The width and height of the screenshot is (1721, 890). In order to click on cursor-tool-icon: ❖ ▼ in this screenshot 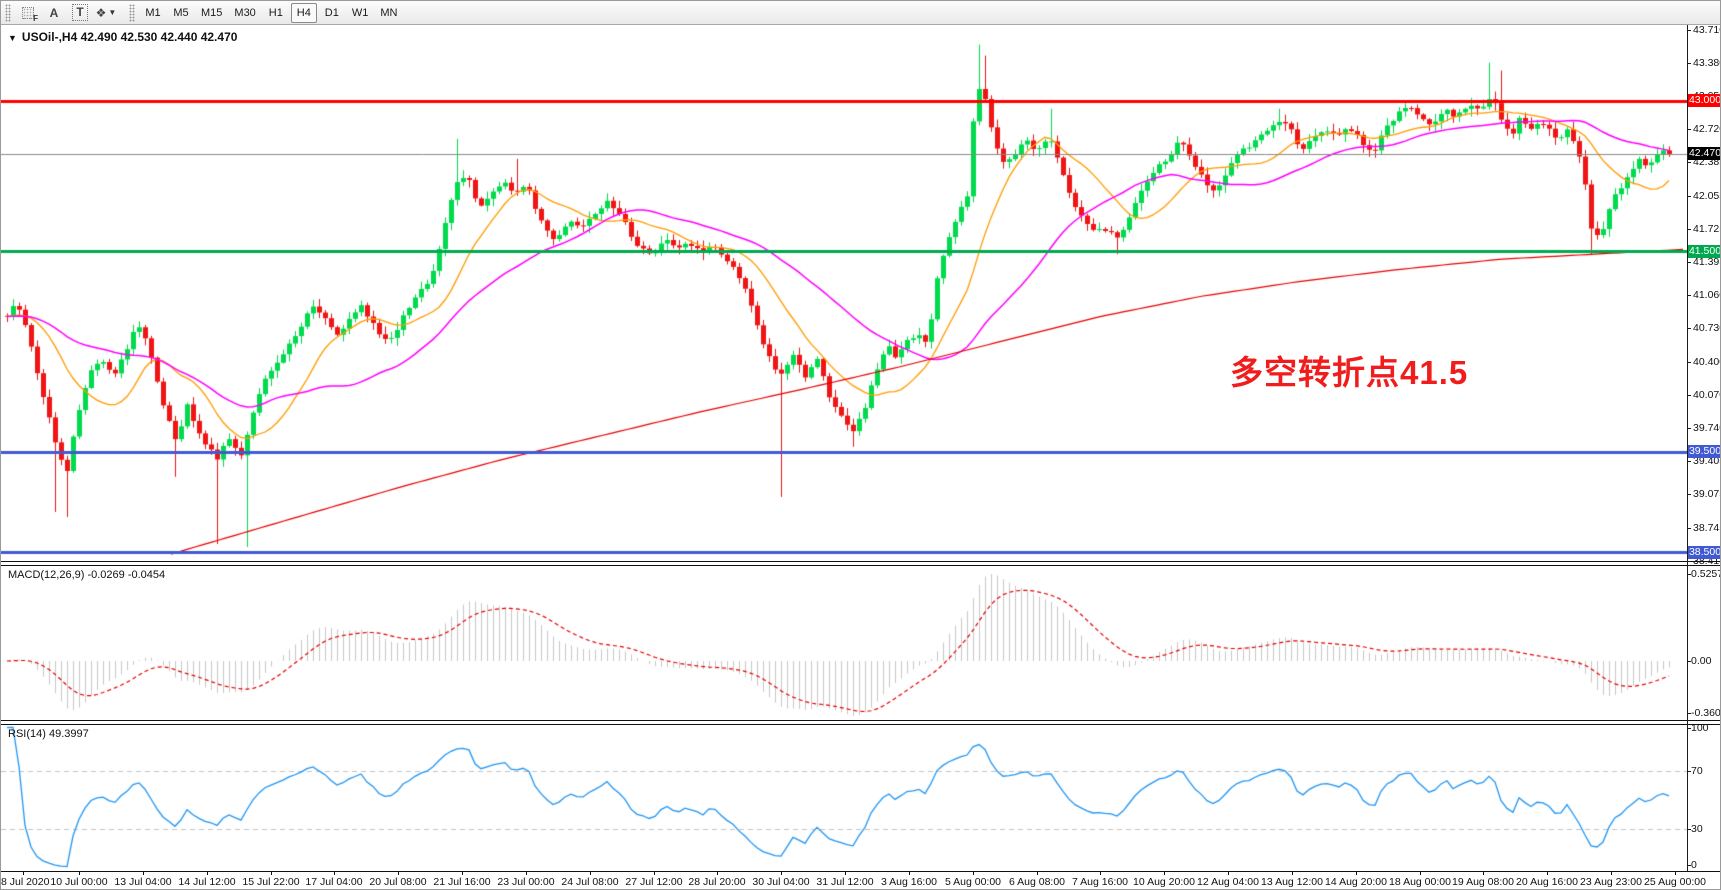, I will do `click(106, 13)`.